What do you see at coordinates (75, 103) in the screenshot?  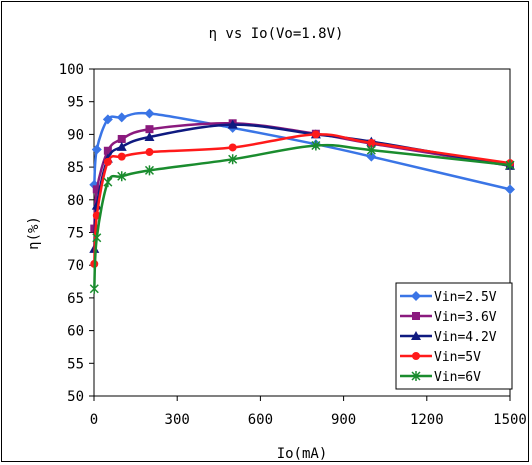 I see `y-tick-label: 95` at bounding box center [75, 103].